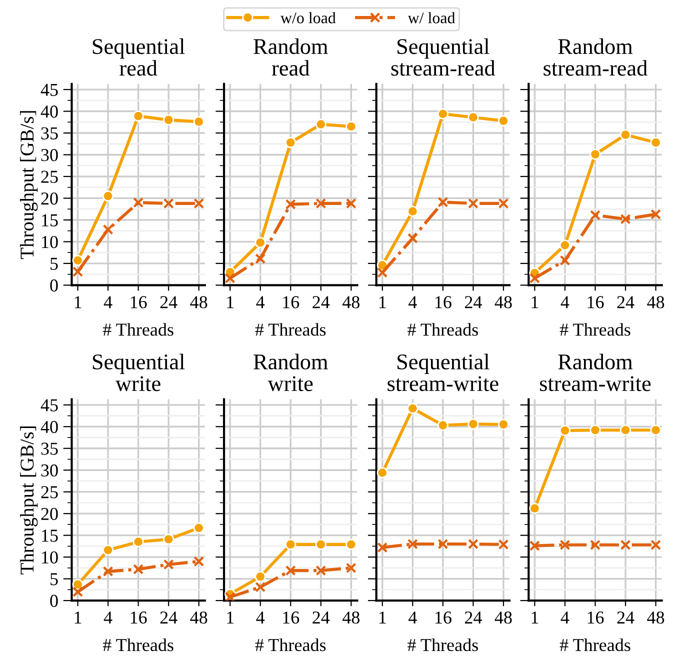  What do you see at coordinates (291, 57) in the screenshot?
I see `chart-title: Random read` at bounding box center [291, 57].